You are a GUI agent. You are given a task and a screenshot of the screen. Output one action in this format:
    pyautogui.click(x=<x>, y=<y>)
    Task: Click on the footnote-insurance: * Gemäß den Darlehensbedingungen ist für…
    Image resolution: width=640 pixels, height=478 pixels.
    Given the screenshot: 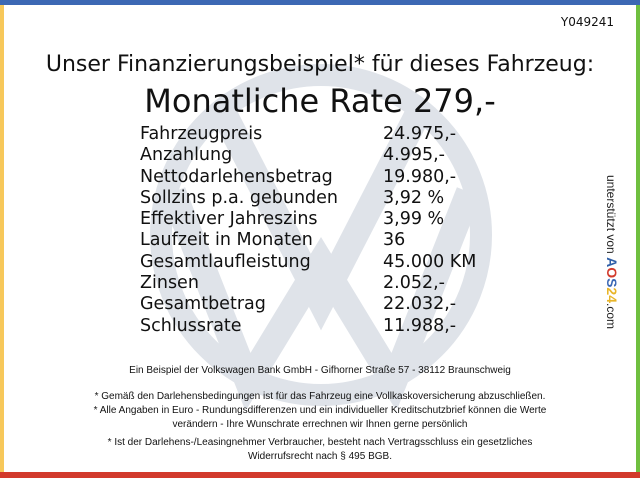 What is the action you would take?
    pyautogui.click(x=320, y=396)
    